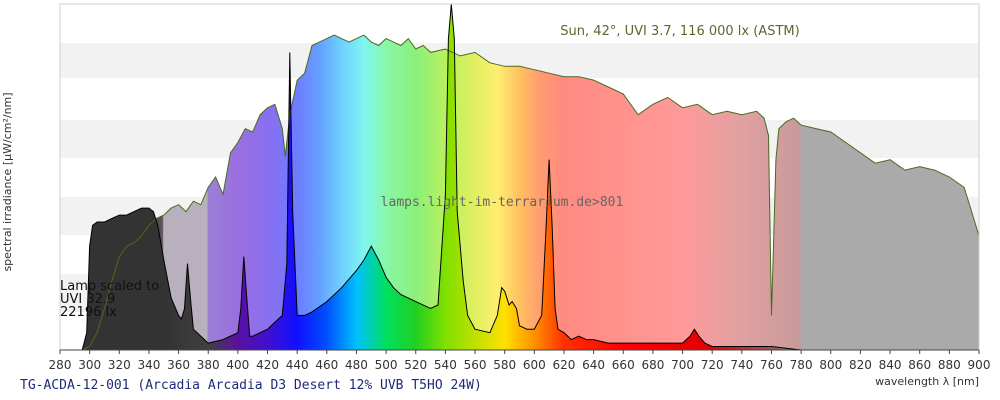  I want to click on x-tick-label: 360, so click(178, 365).